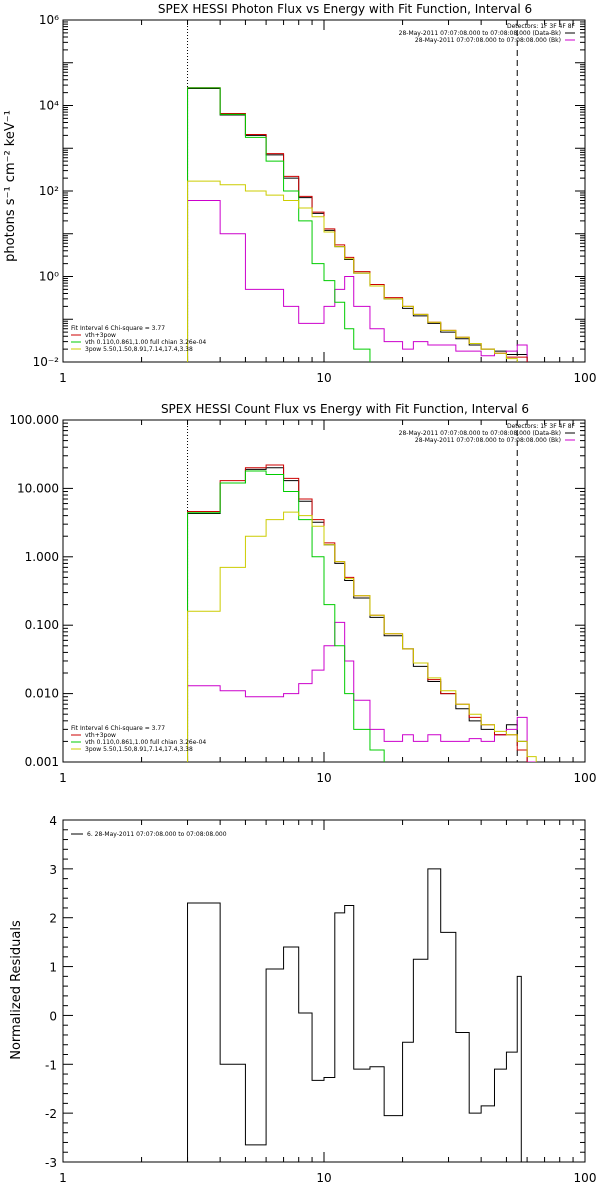 This screenshot has width=600, height=1200. I want to click on y-tick-label: 10⁰, so click(49, 277).